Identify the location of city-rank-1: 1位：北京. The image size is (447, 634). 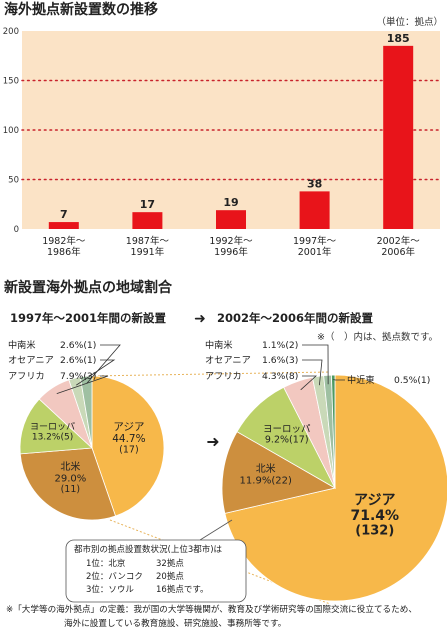
(105, 563).